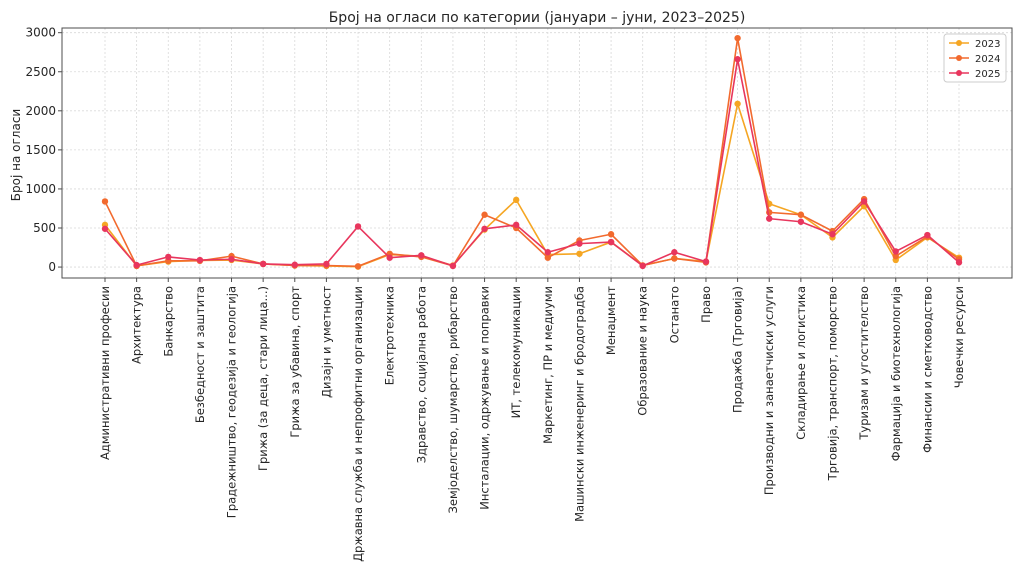 The width and height of the screenshot is (1024, 585). Describe the element at coordinates (295, 362) in the screenshot. I see `x-tick-label: Грижа за убавина, спорт` at that location.